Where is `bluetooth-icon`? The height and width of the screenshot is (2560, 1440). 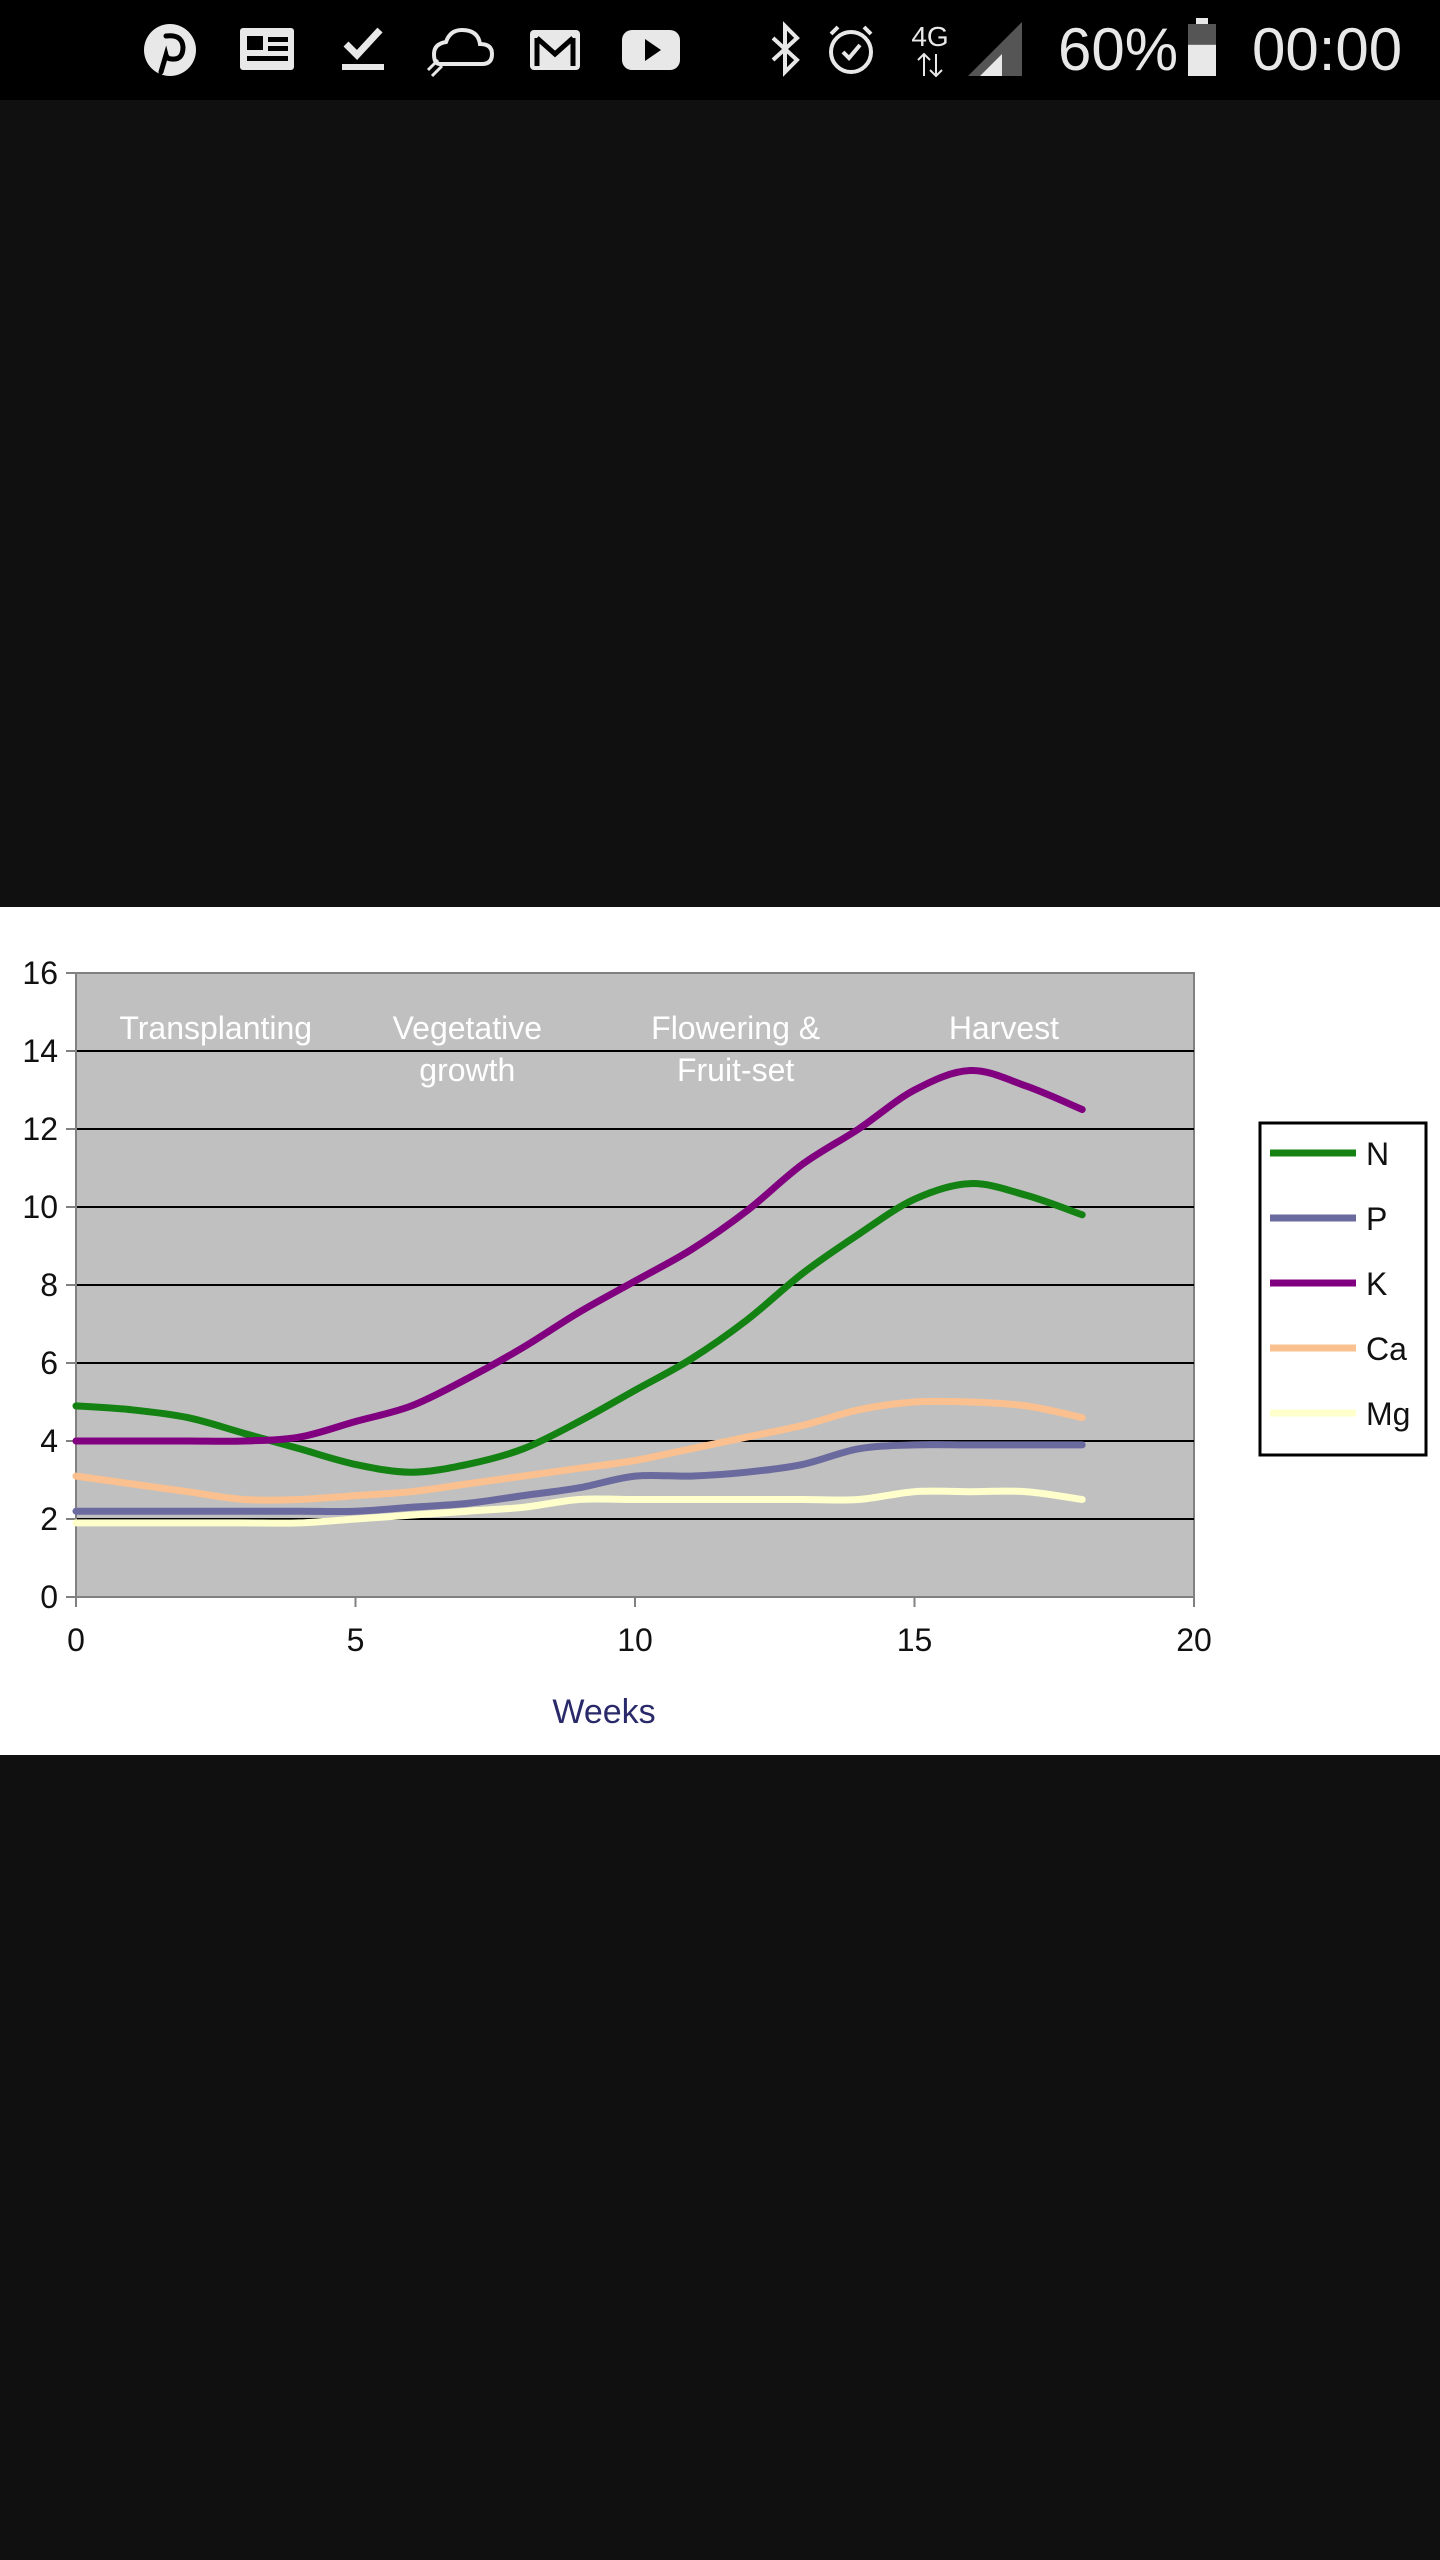 bluetooth-icon is located at coordinates (785, 49).